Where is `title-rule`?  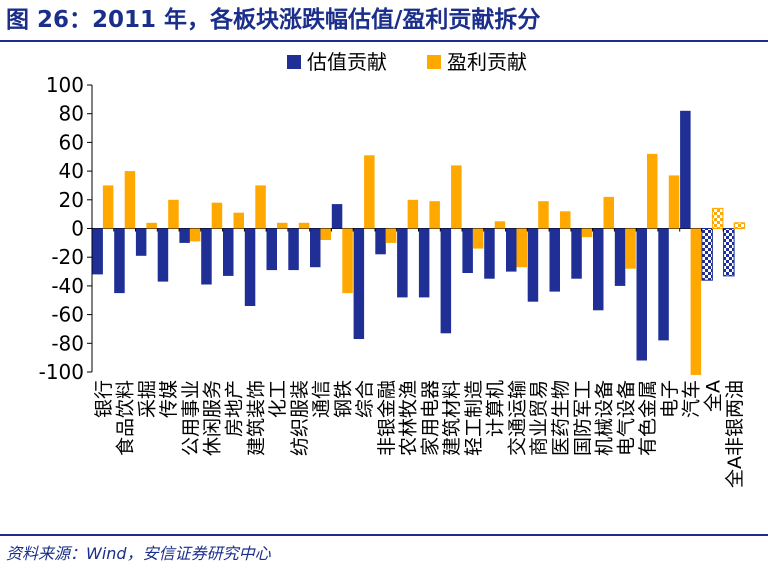 title-rule is located at coordinates (384, 41).